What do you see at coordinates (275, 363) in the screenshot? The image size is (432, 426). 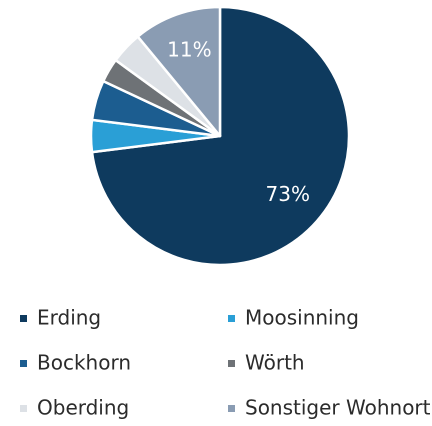 I see `legend-label: Wörth` at bounding box center [275, 363].